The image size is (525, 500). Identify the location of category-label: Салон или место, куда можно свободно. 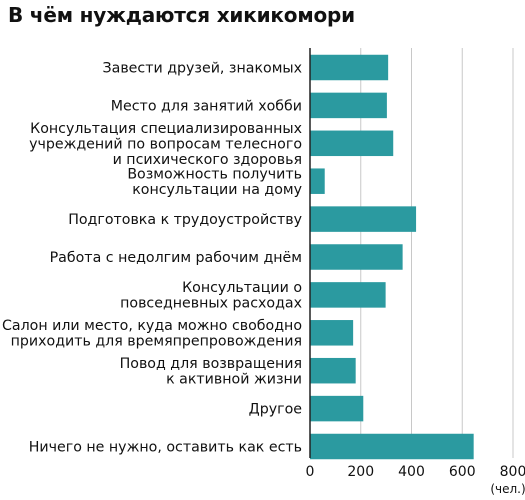
(152, 326).